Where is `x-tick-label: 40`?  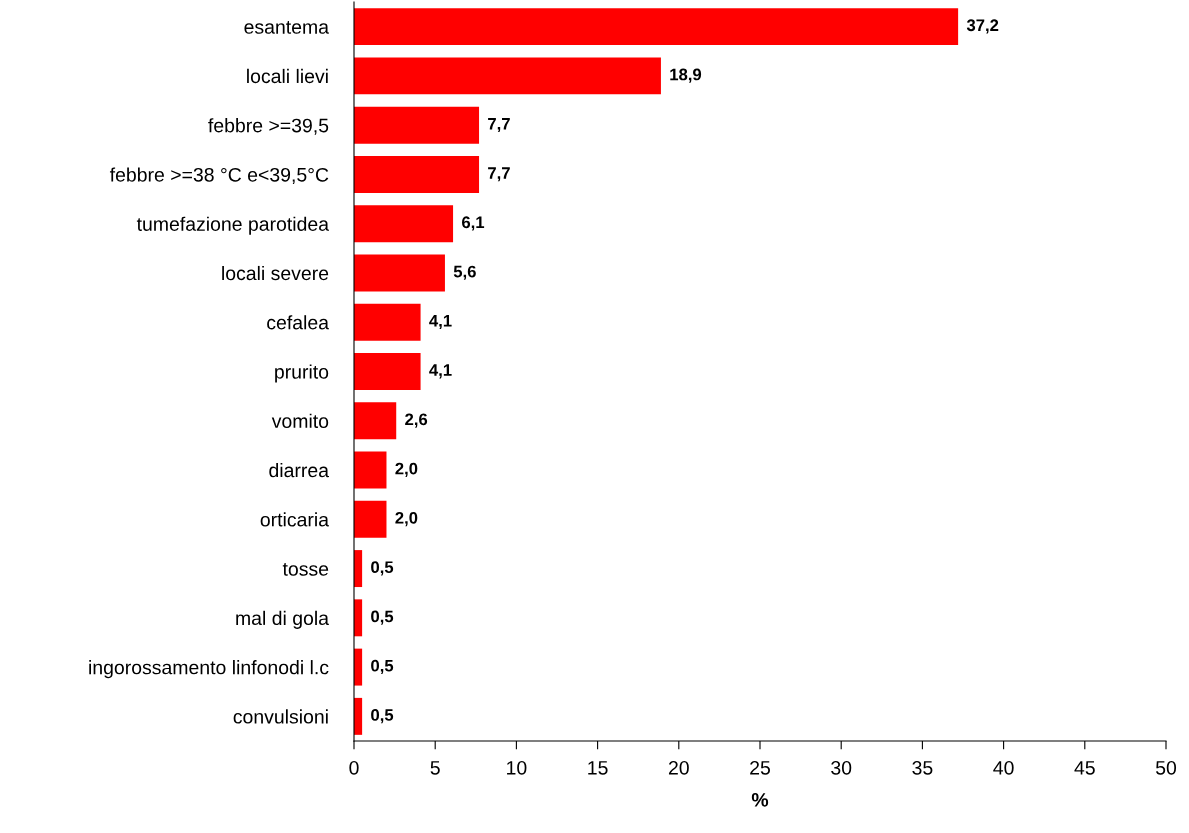 x-tick-label: 40 is located at coordinates (1003, 767).